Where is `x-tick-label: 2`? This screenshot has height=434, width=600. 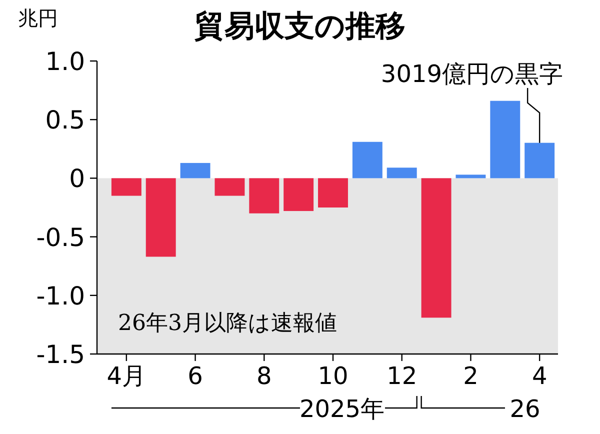
x-tick-label: 2 is located at coordinates (470, 376).